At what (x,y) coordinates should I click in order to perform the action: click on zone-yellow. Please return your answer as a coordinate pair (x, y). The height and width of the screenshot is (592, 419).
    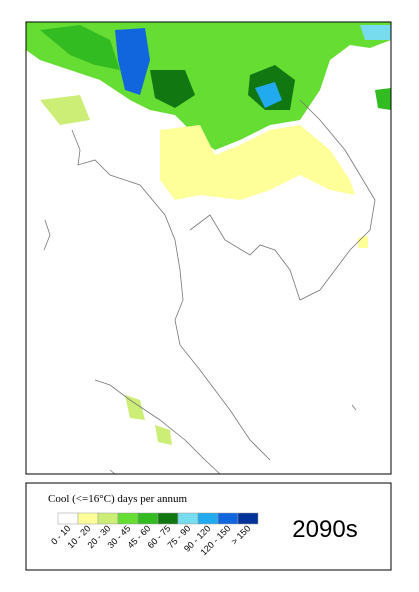
    Looking at the image, I should click on (257, 162).